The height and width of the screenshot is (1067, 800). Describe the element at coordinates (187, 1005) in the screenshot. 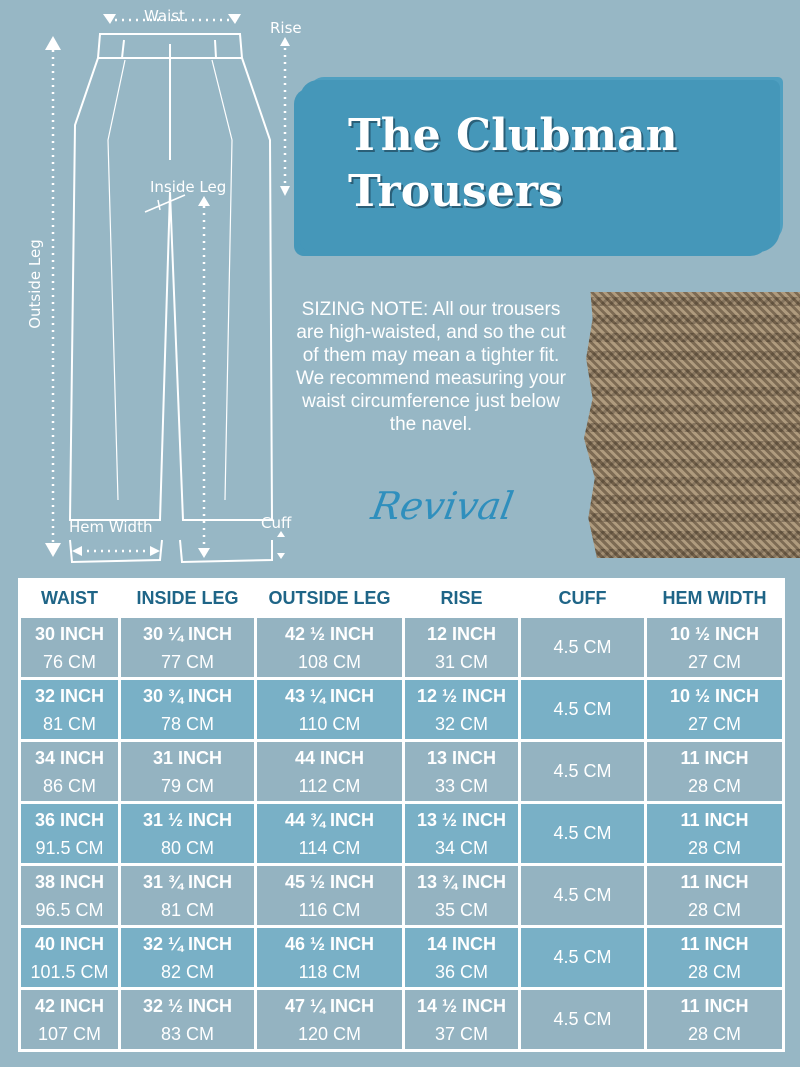

I see `inch-value: 32 ½ INCH` at that location.